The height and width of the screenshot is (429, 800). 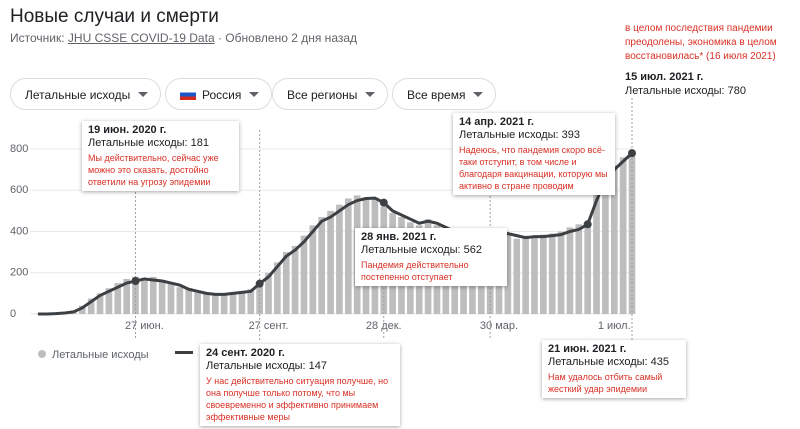 I want to click on x-tick-label: 27 июн., so click(x=144, y=326).